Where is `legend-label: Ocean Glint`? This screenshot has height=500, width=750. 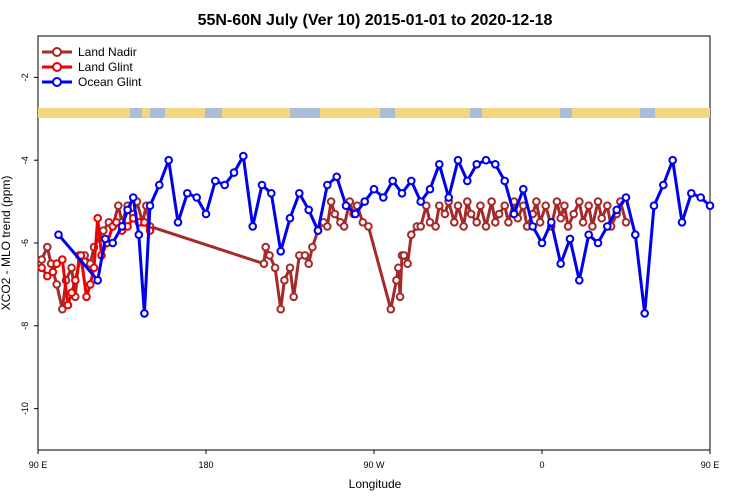
legend-label: Ocean Glint is located at coordinates (110, 82).